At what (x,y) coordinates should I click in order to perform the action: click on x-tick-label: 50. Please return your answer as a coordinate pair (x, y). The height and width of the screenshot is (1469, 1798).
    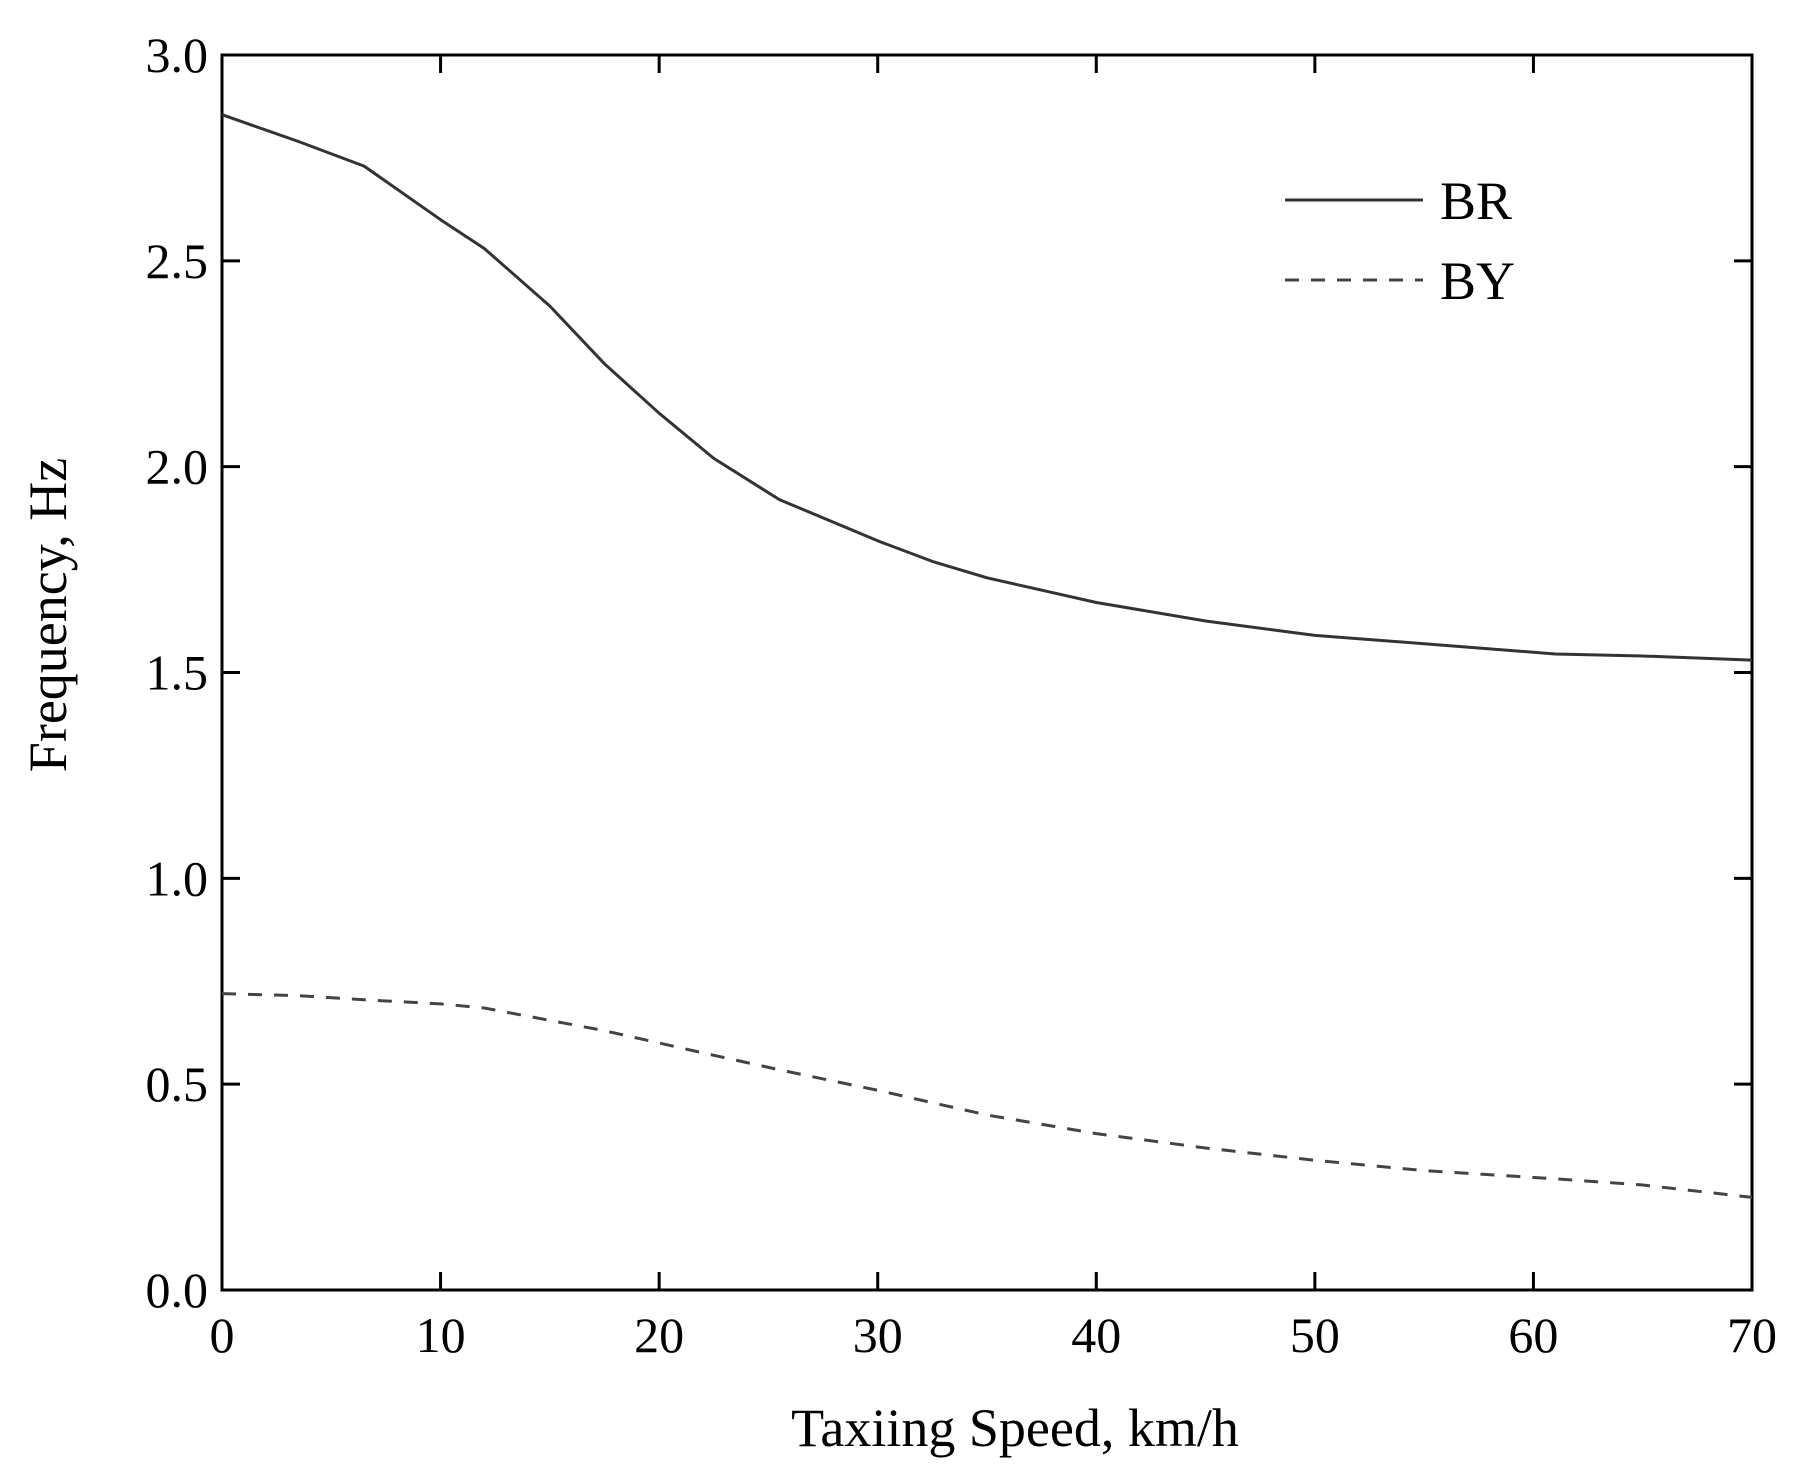
    Looking at the image, I should click on (1315, 1335).